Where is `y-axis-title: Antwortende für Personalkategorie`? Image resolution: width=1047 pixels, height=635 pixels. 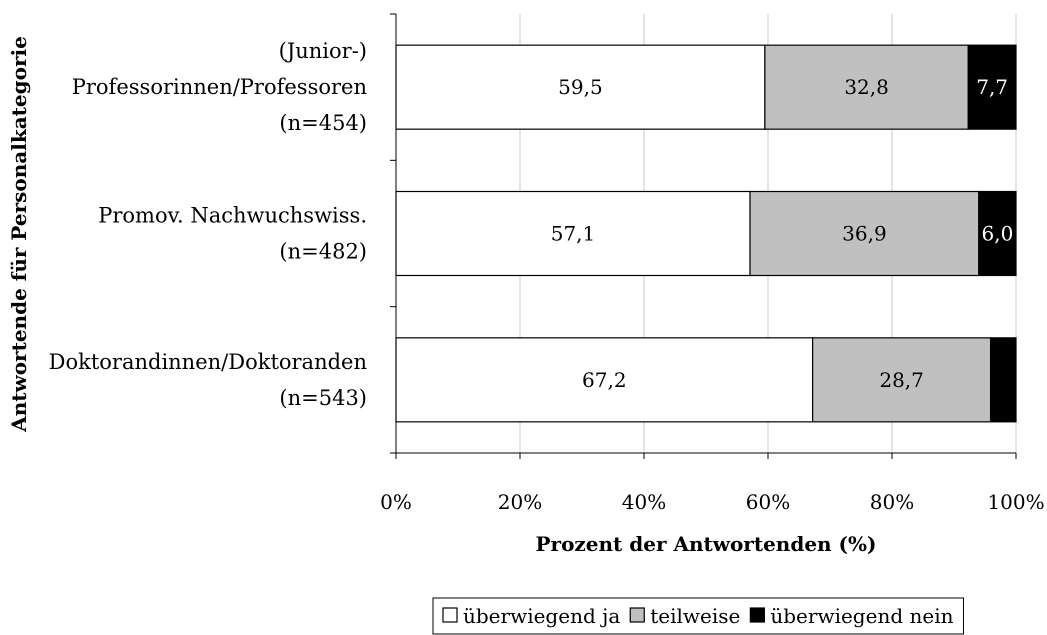 y-axis-title: Antwortende für Personalkategorie is located at coordinates (19, 234).